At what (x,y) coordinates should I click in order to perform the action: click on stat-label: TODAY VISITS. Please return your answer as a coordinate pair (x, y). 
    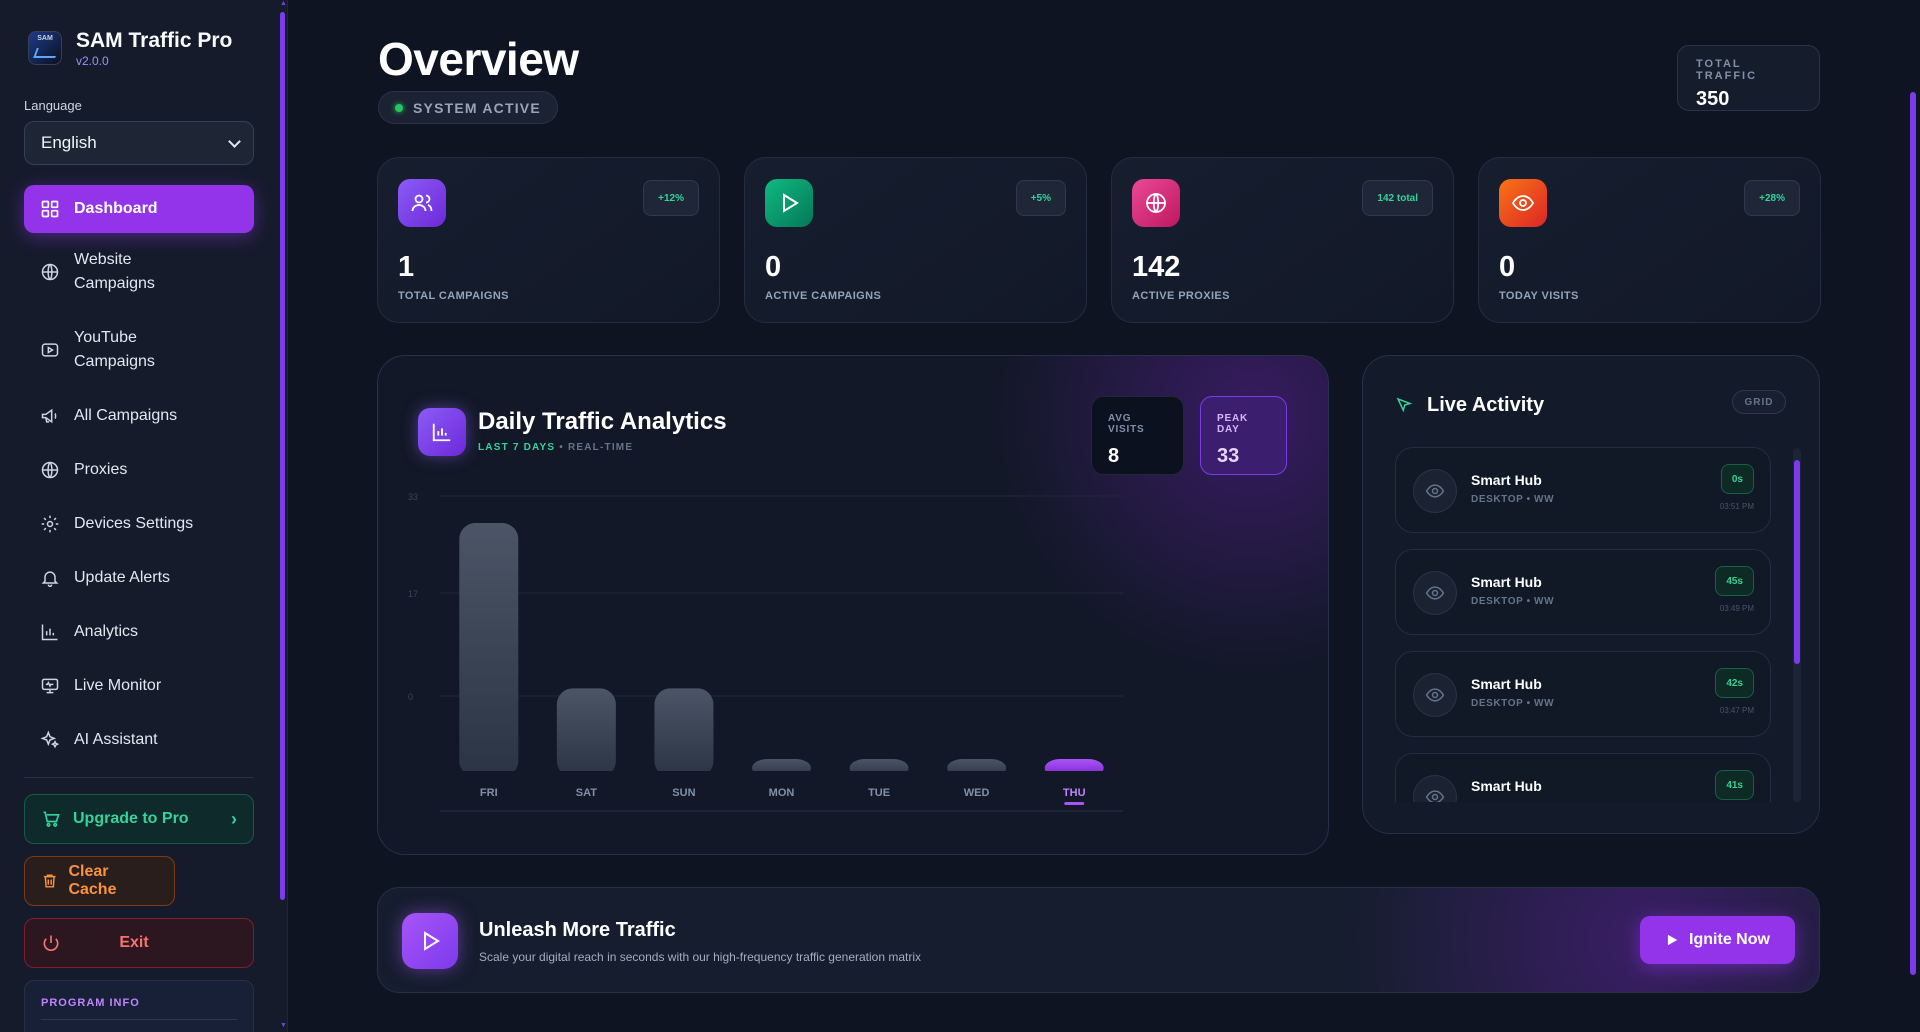
    Looking at the image, I should click on (1539, 296).